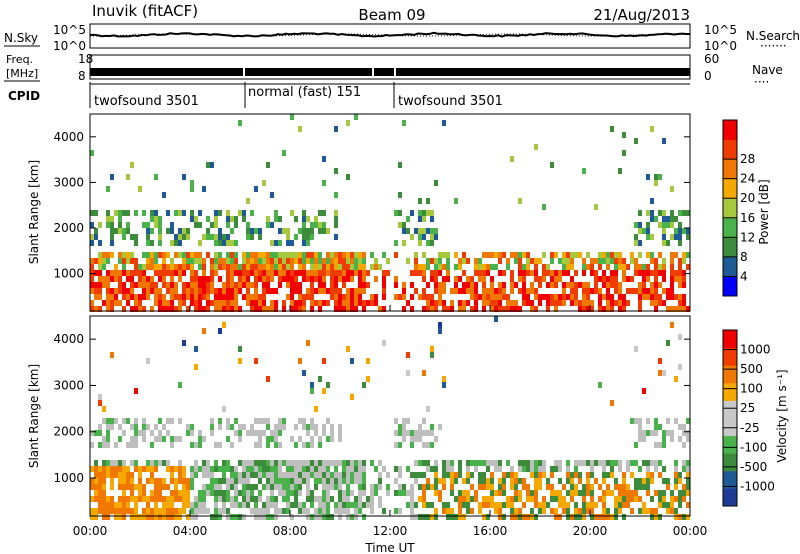 This screenshot has height=554, width=800. What do you see at coordinates (85, 59) in the screenshot?
I see `freq-tick-top: 18` at bounding box center [85, 59].